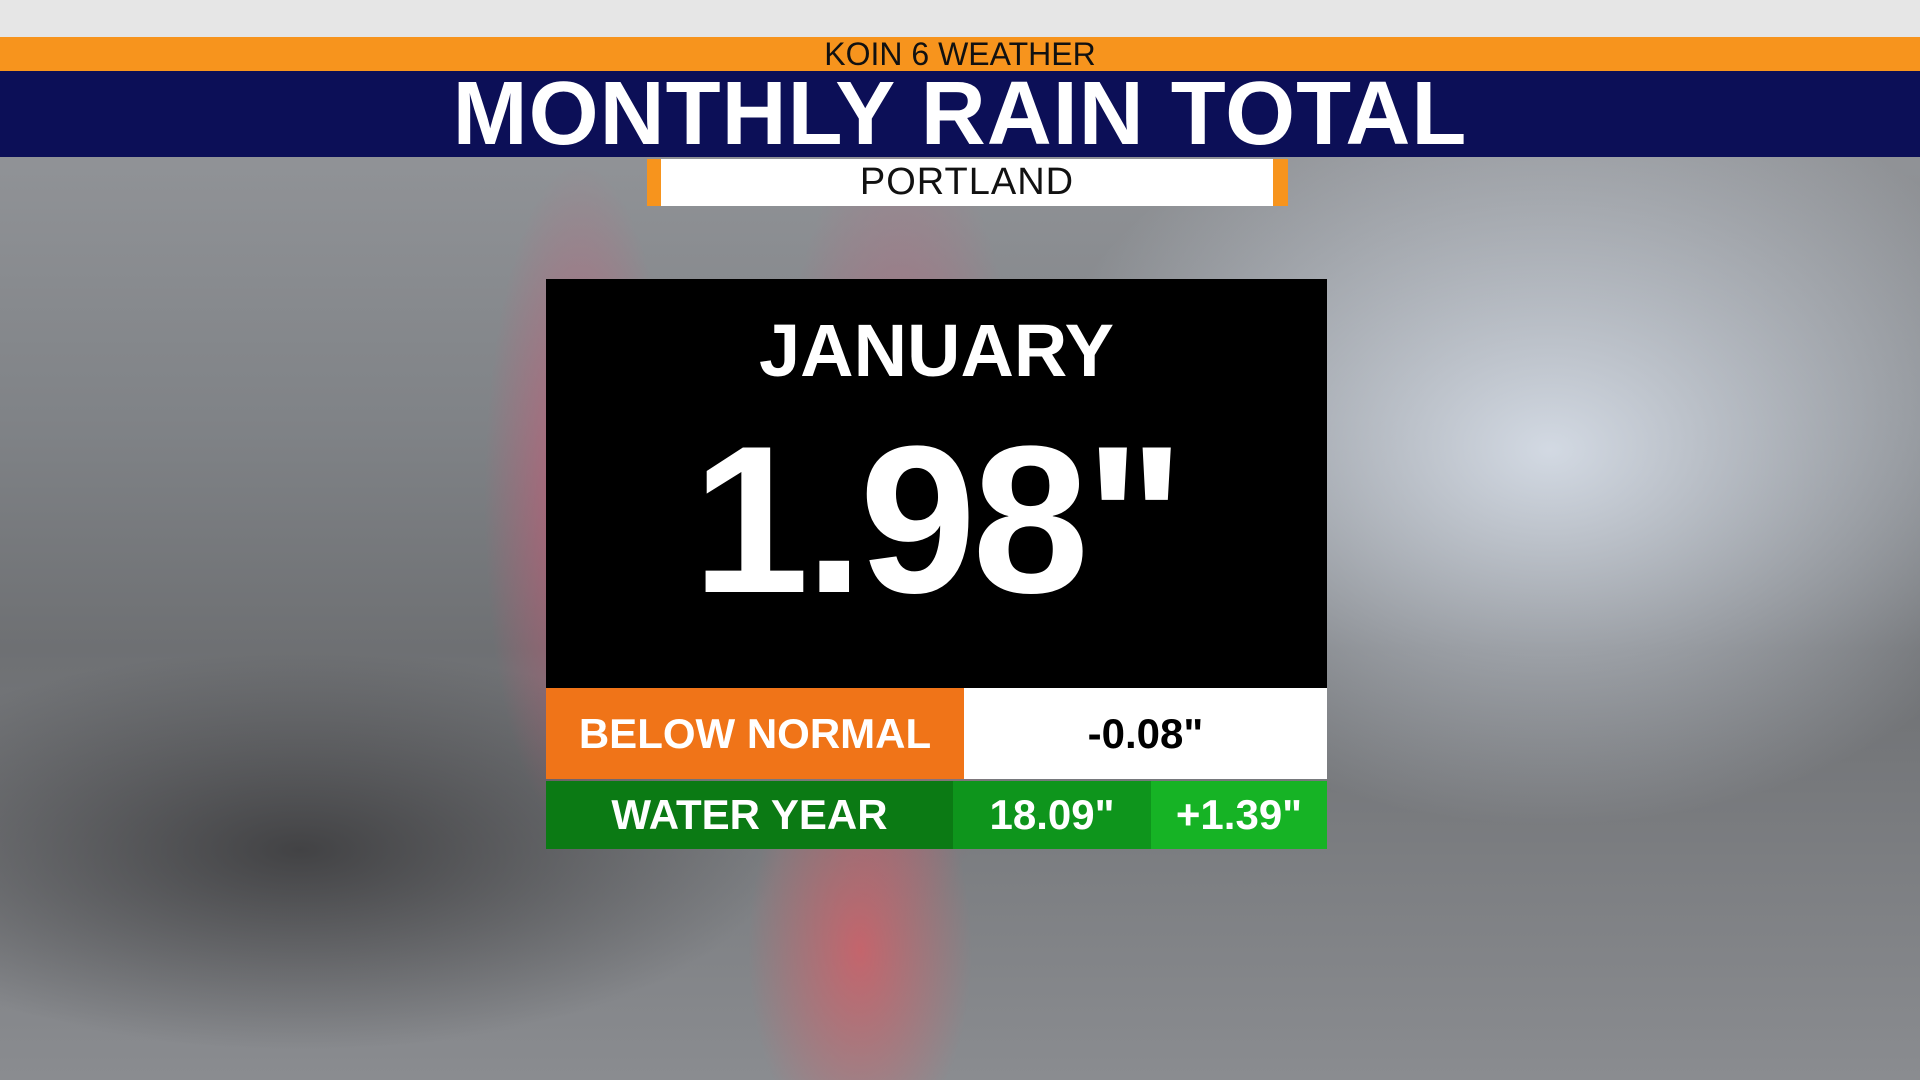  Describe the element at coordinates (755, 733) in the screenshot. I see `below-normal-label: BELOW NORMAL` at that location.